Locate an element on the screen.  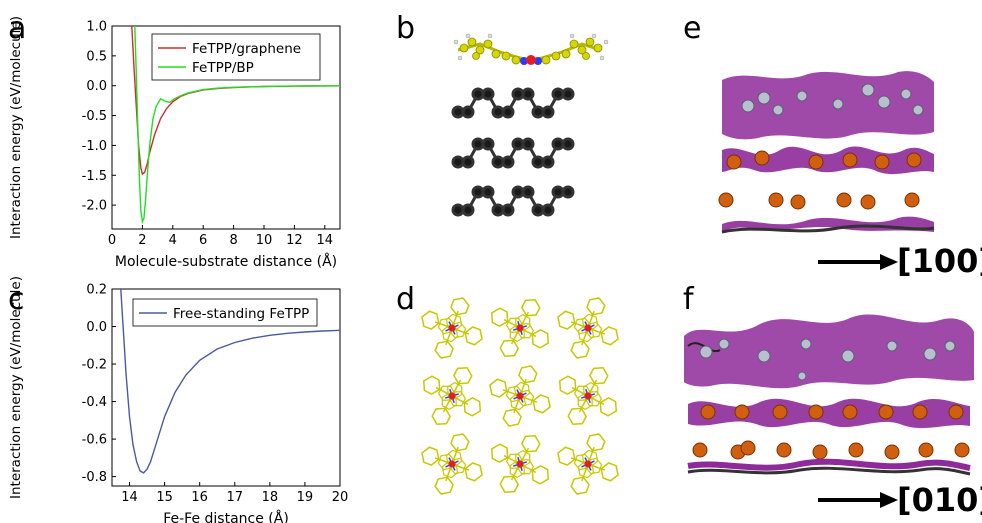
x-tick-label: 8 is located at coordinates (233, 240).